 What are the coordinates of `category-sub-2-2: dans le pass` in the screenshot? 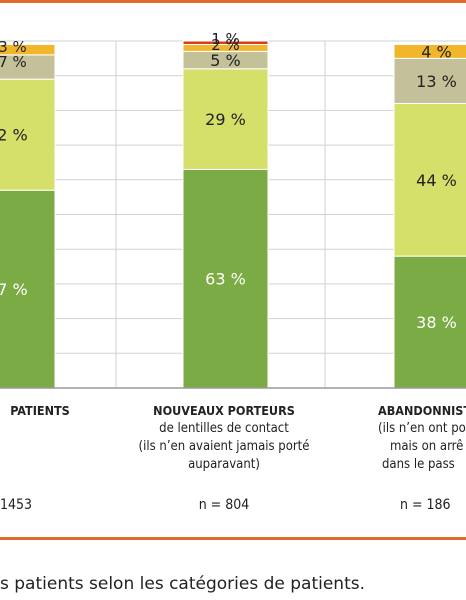 It's located at (418, 464).